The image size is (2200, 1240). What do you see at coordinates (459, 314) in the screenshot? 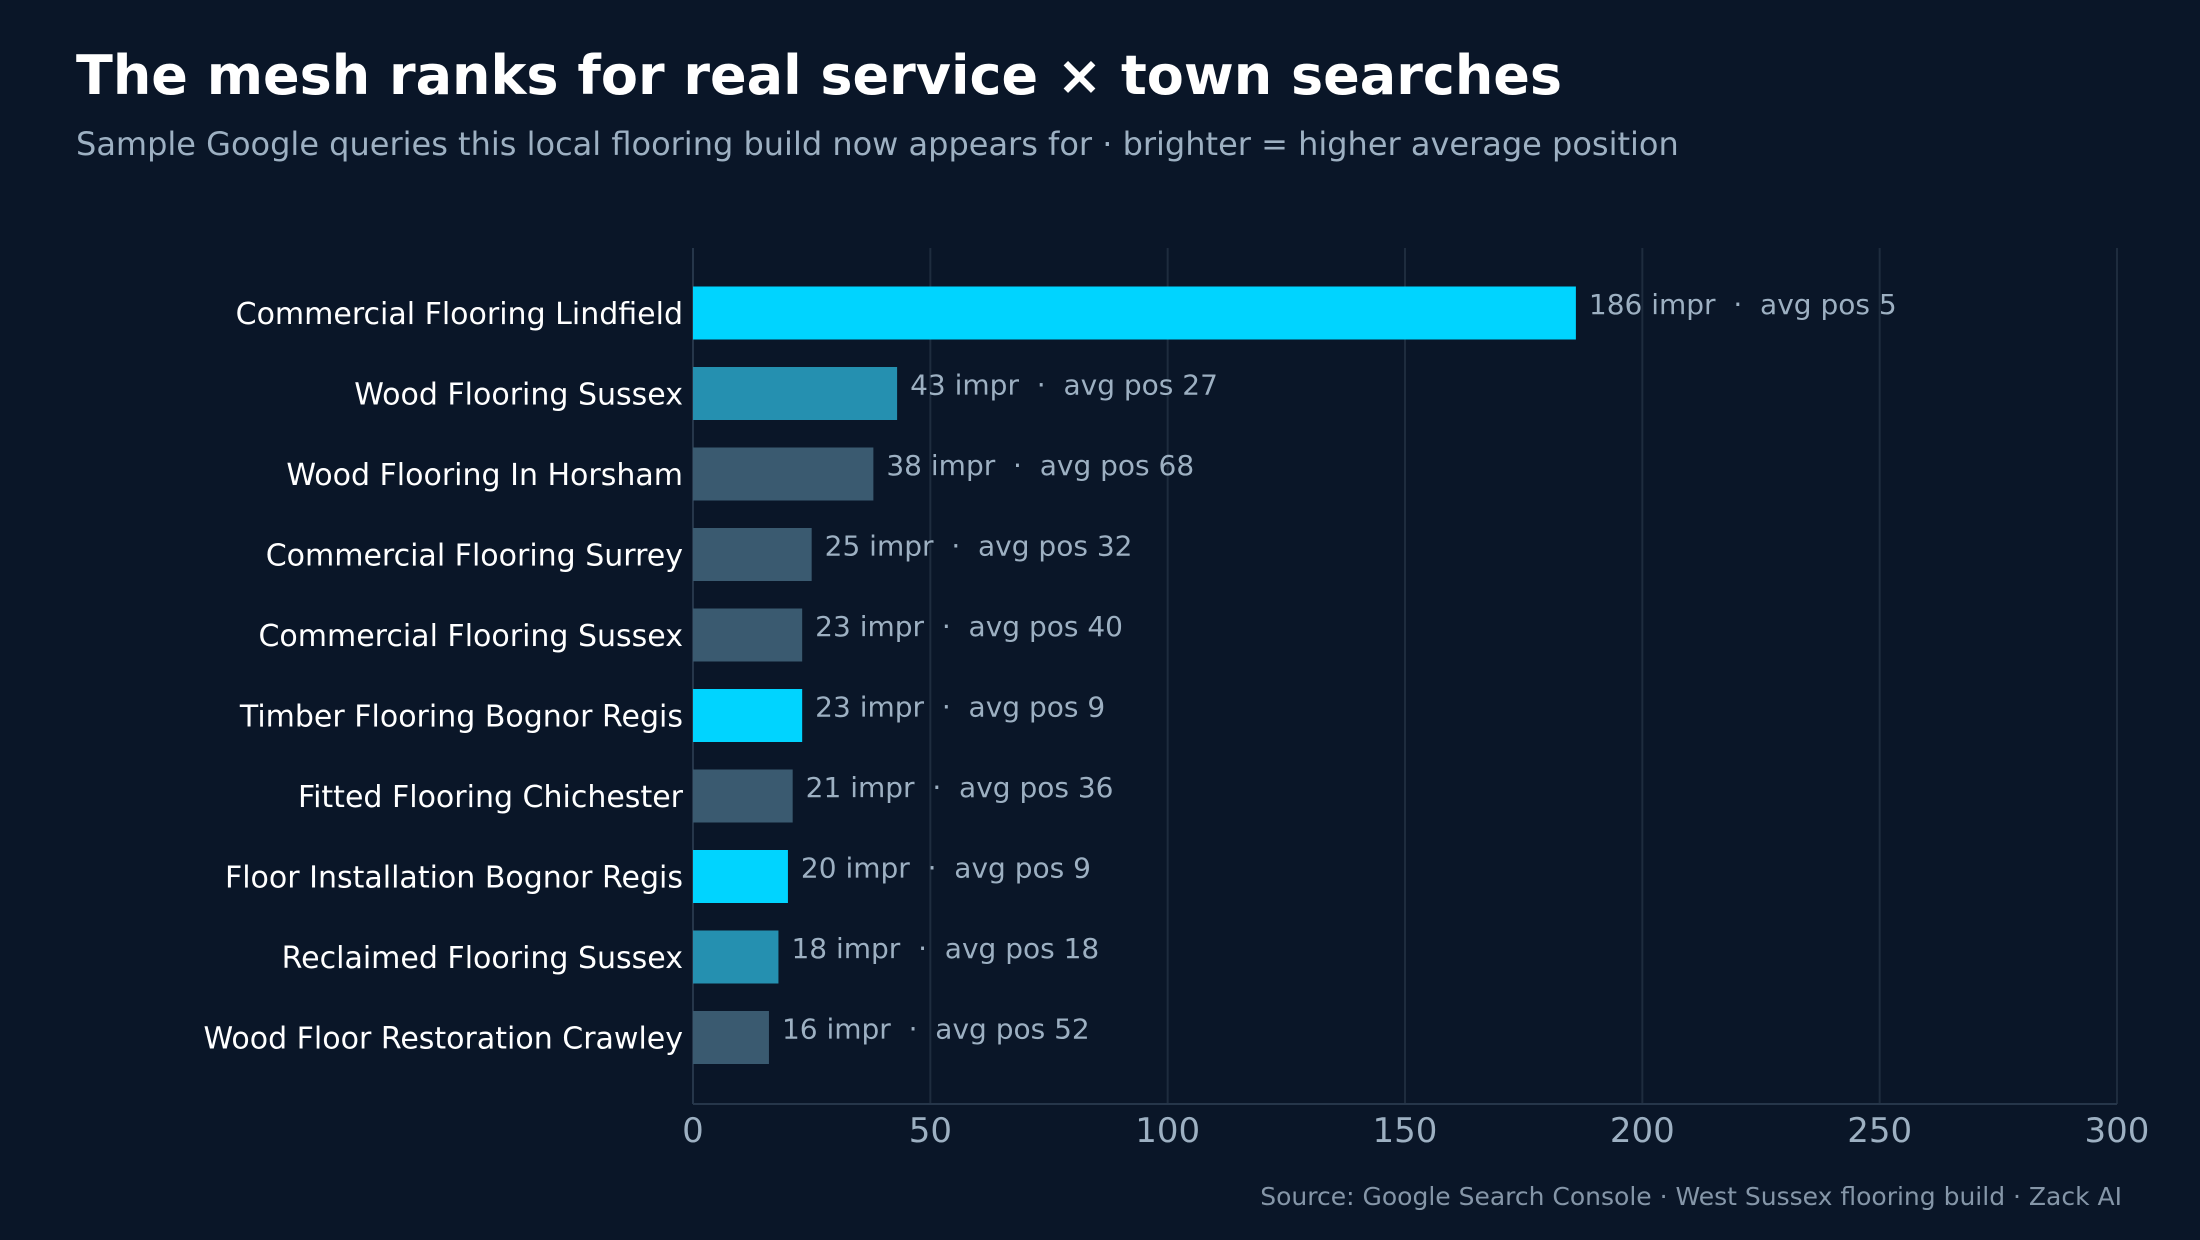
I see `category-label: Commercial Flooring Lindfield` at bounding box center [459, 314].